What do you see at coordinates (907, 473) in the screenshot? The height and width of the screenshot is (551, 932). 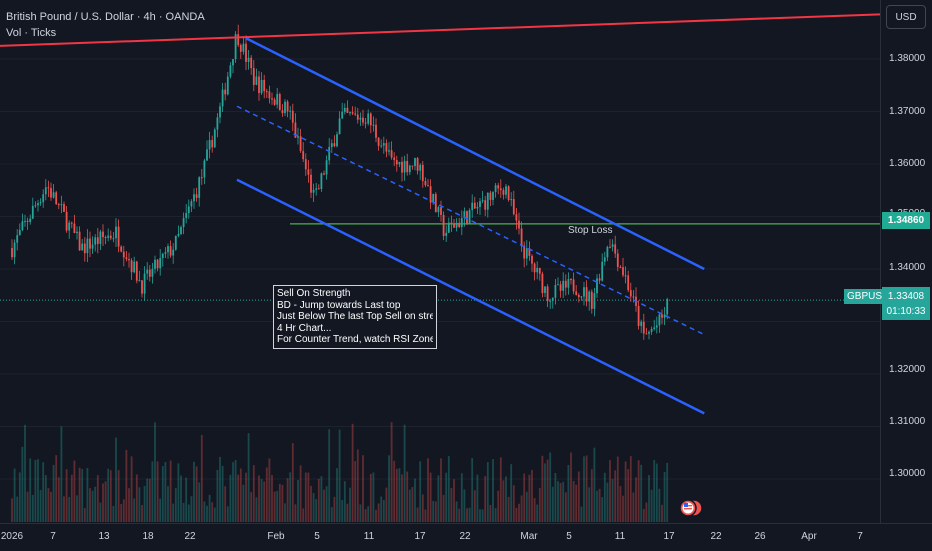 I see `y-tick-label: 1.30000` at bounding box center [907, 473].